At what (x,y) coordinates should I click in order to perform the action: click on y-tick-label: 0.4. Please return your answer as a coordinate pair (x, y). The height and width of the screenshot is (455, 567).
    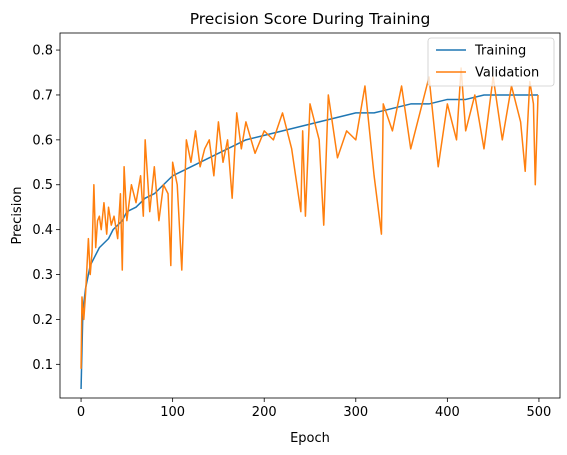
    Looking at the image, I should click on (42, 230).